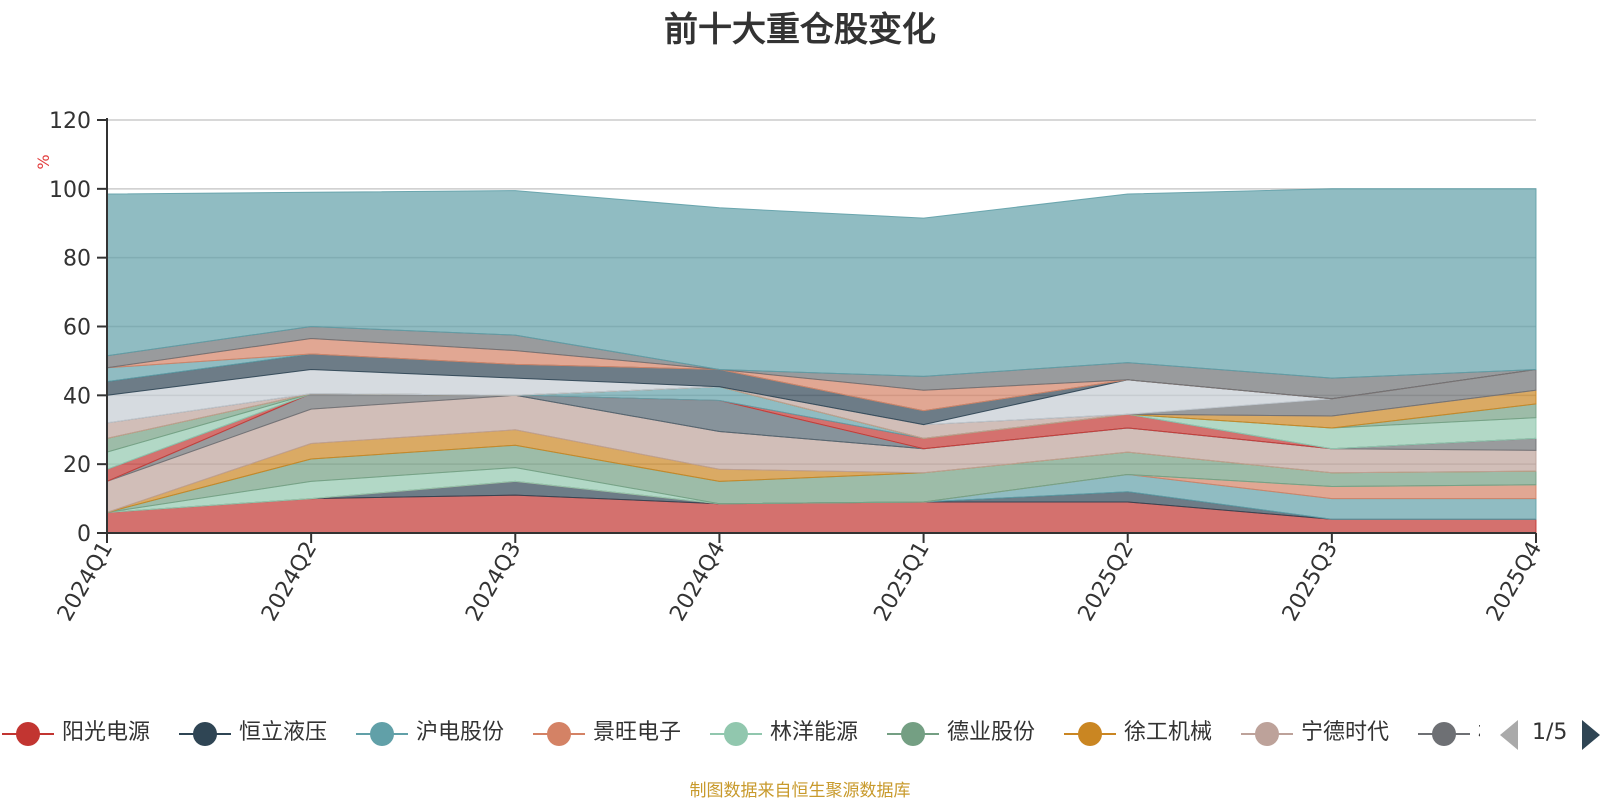 The width and height of the screenshot is (1600, 801). I want to click on legend-label: 徐工机械, so click(1168, 732).